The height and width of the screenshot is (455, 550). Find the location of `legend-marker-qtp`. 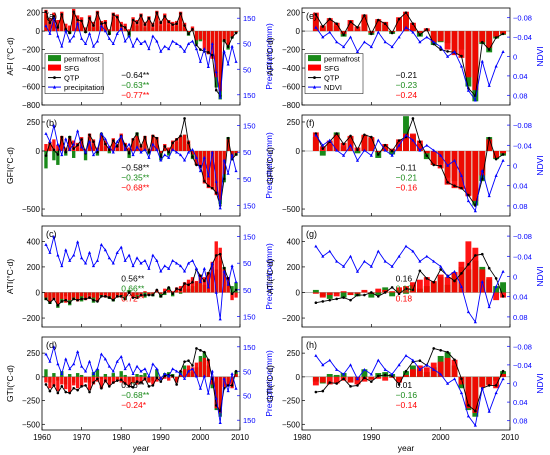

legend-marker-qtp is located at coordinates (54, 77).